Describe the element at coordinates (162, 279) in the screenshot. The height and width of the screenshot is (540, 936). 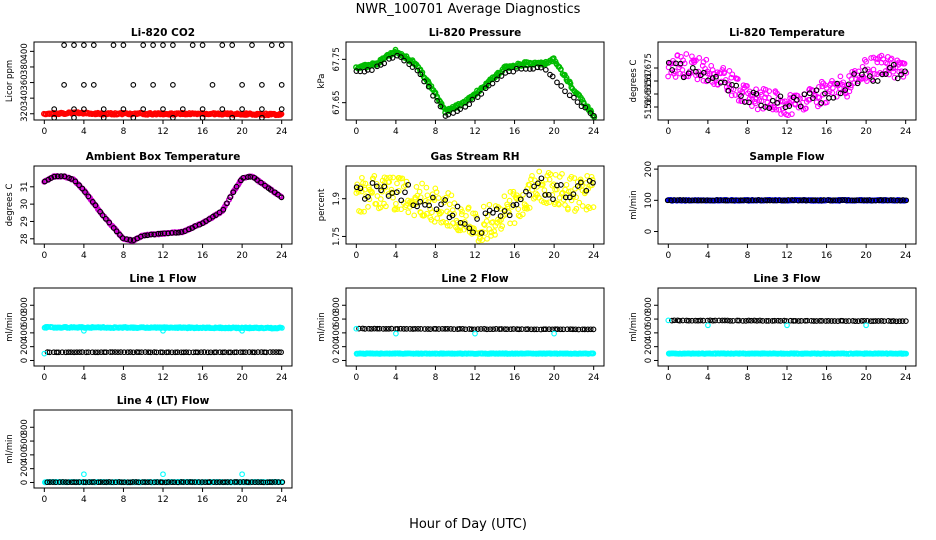
I see `panel-title: Line 1 Flow` at that location.